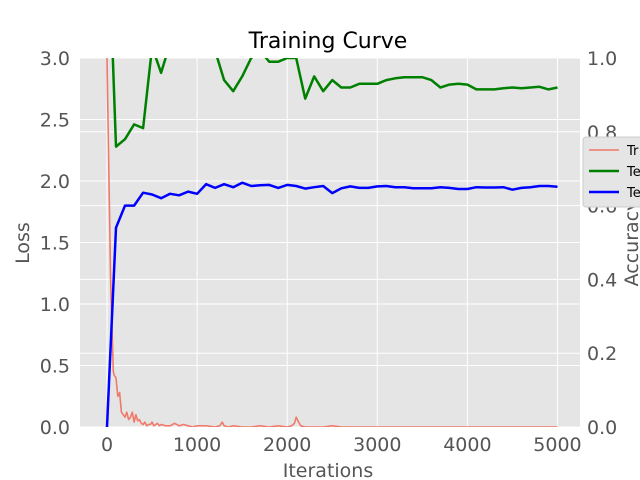  I want to click on y-tick-label: 3.0, so click(55, 59).